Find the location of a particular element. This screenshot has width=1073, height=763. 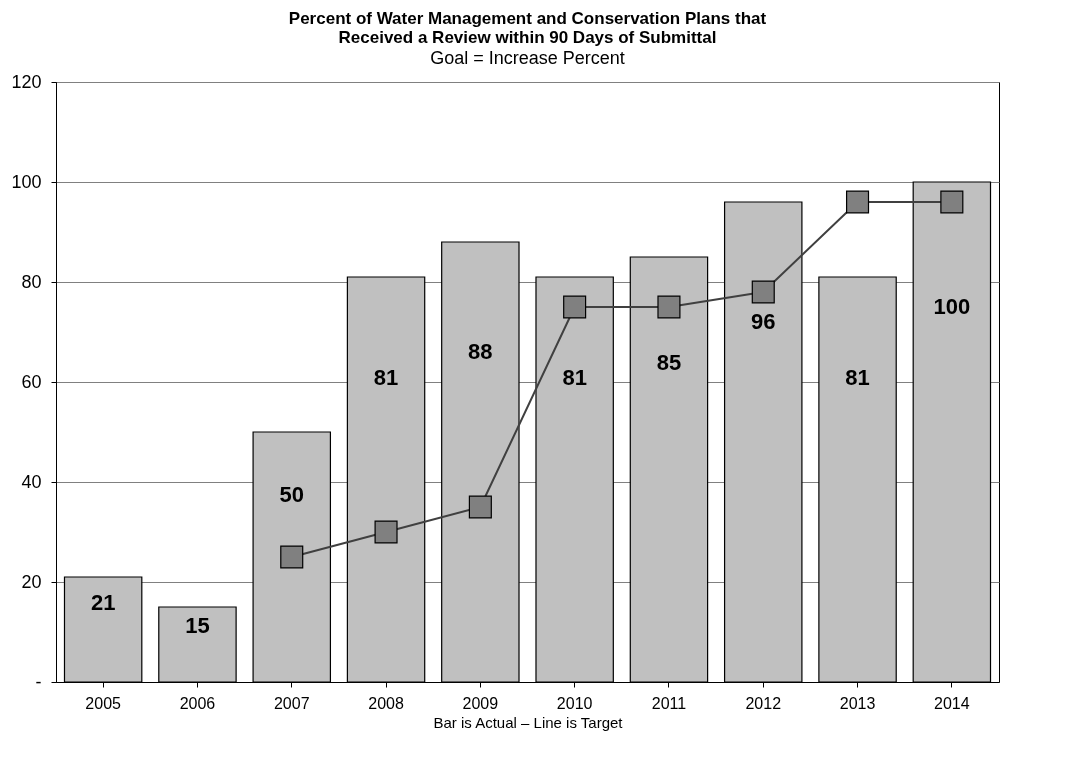

data-label: 21 is located at coordinates (103, 603).